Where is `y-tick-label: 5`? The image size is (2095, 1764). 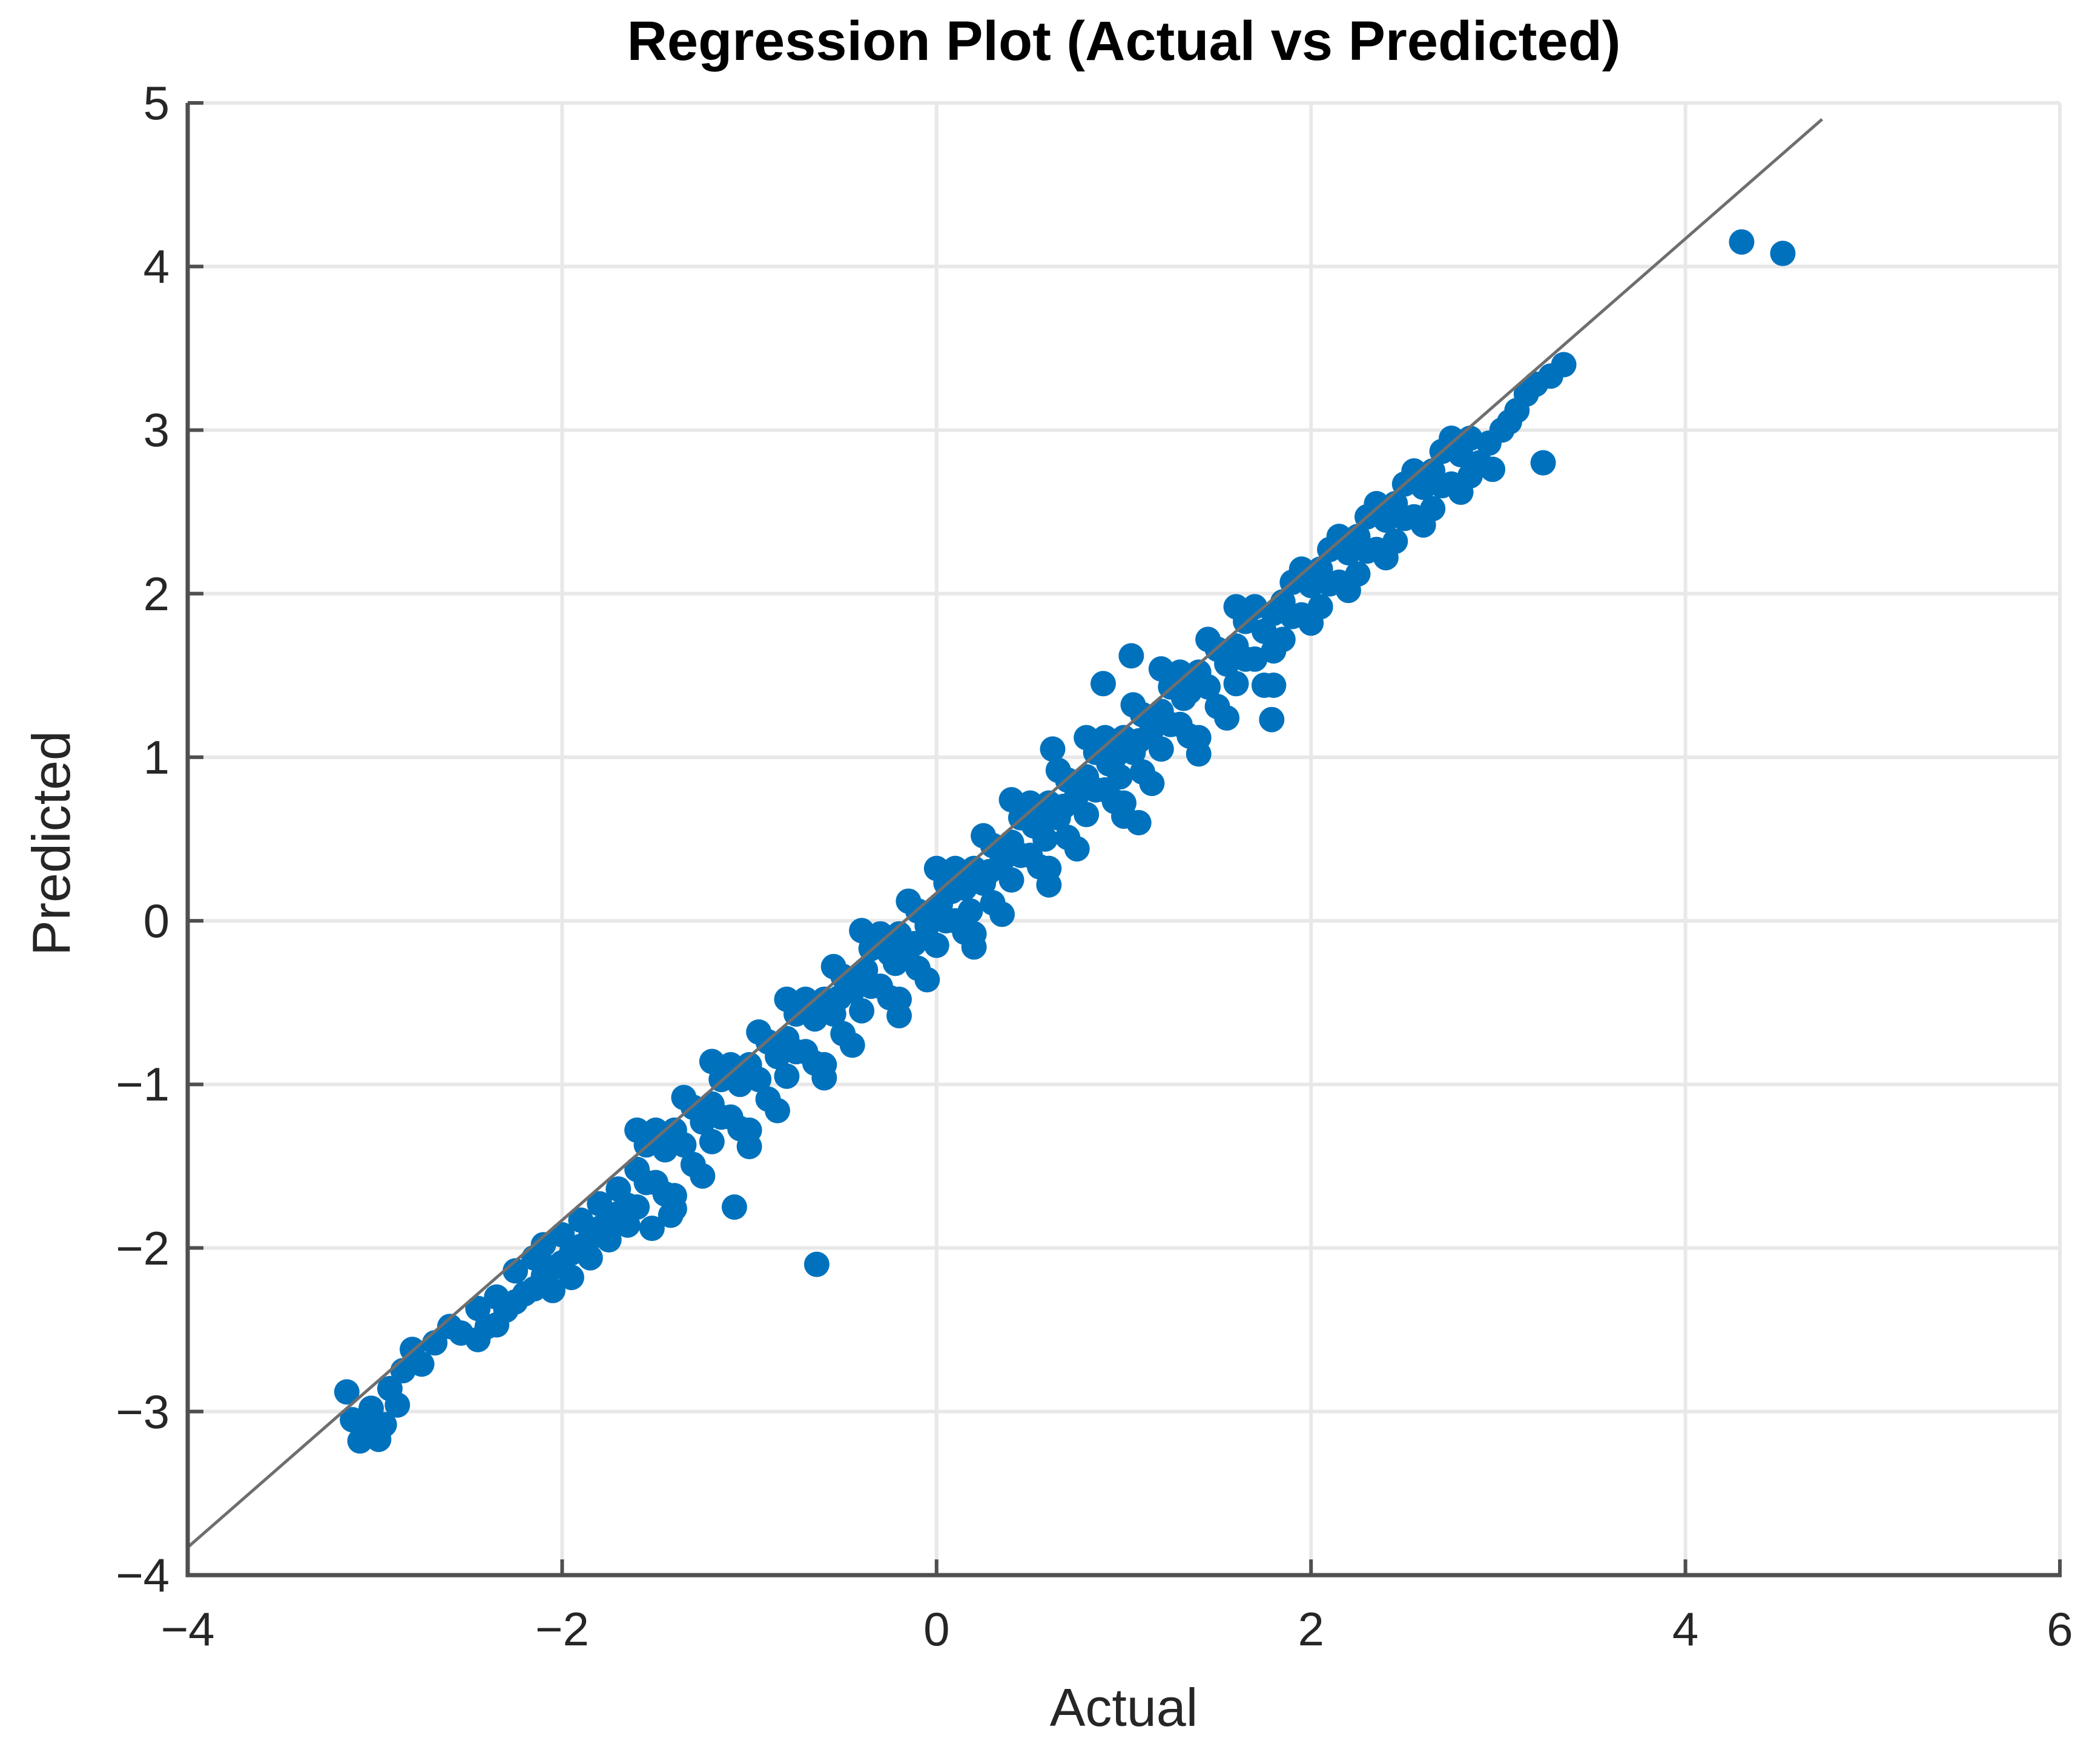 y-tick-label: 5 is located at coordinates (157, 103).